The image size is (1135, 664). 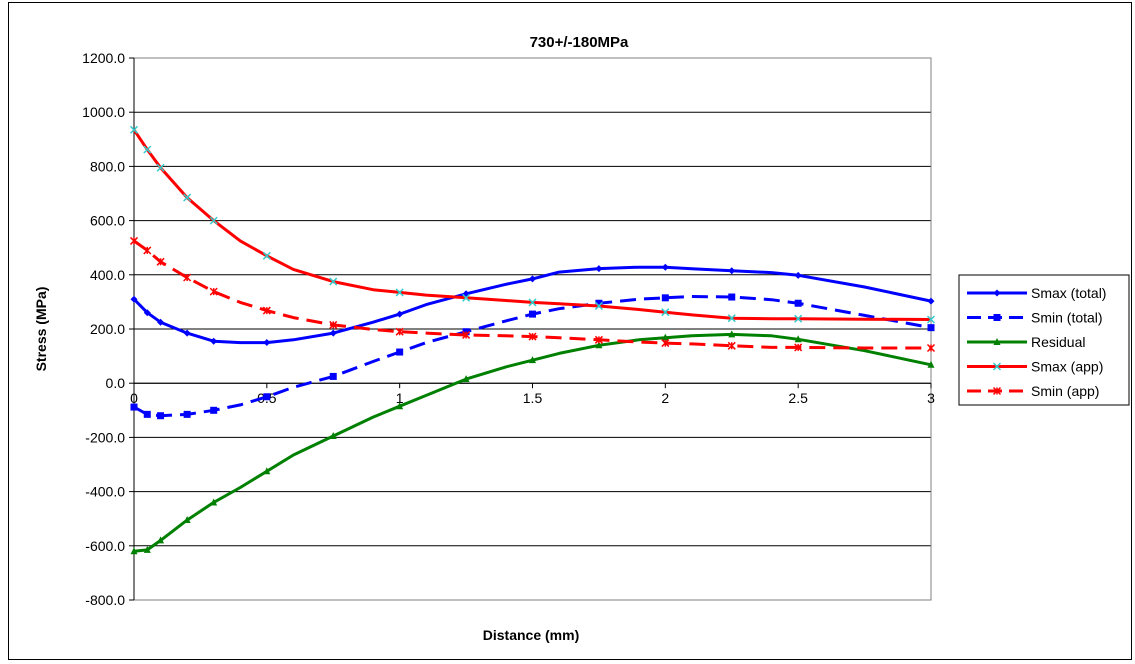 I want to click on legend-label: Smax (total), so click(x=1068, y=293).